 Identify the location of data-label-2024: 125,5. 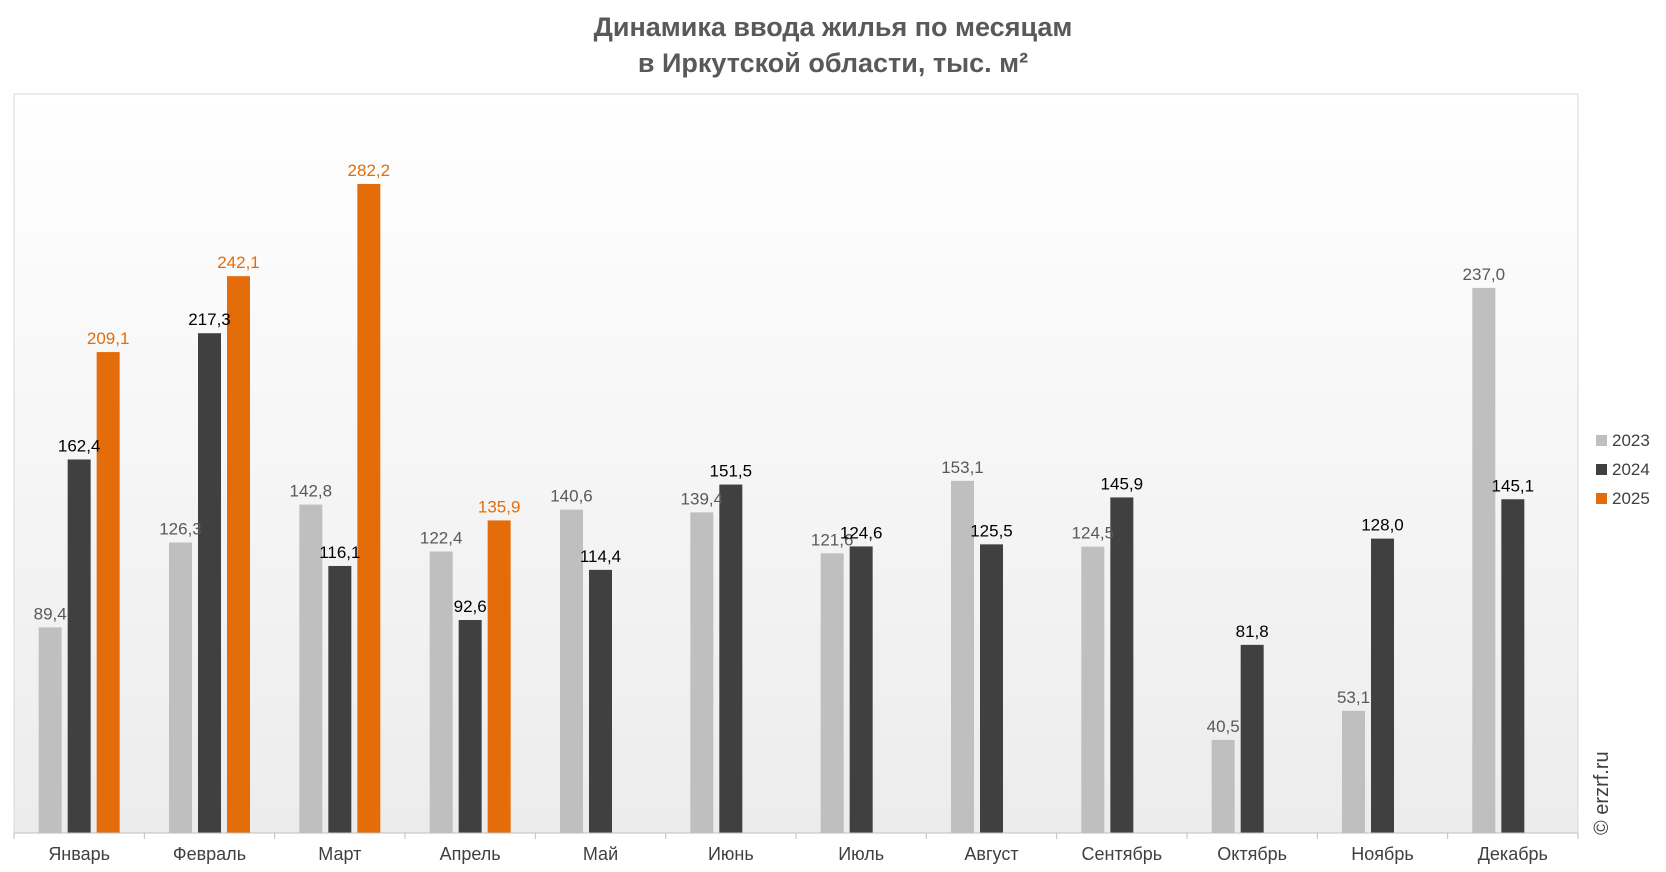
(991, 530).